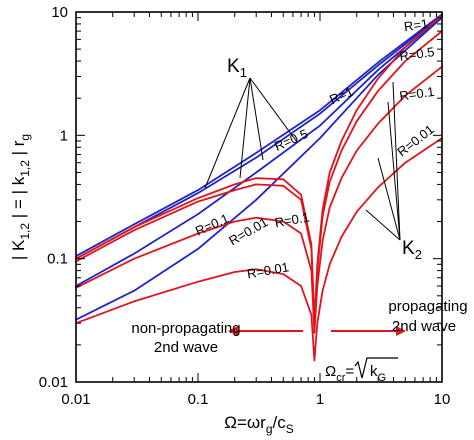  I want to click on x-axis-title-sub: S, so click(290, 429).